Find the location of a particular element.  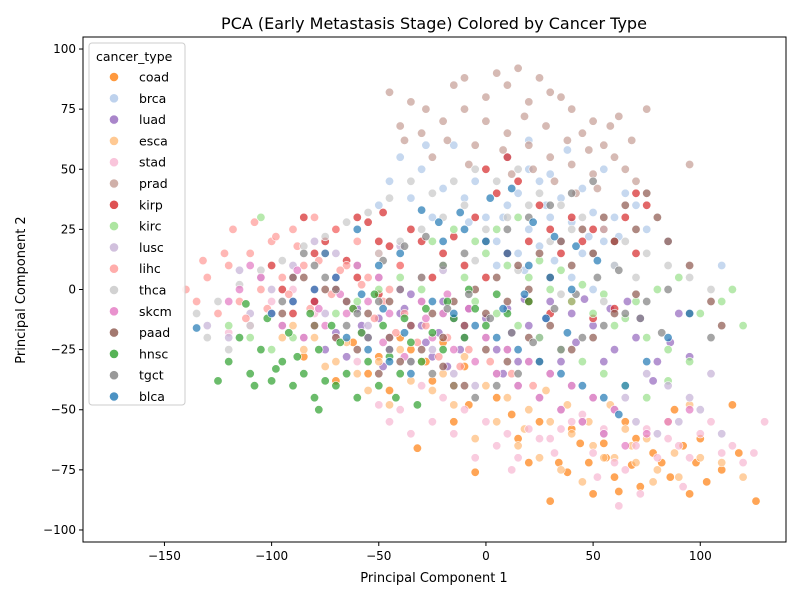

legend-marker-coad is located at coordinates (114, 77).